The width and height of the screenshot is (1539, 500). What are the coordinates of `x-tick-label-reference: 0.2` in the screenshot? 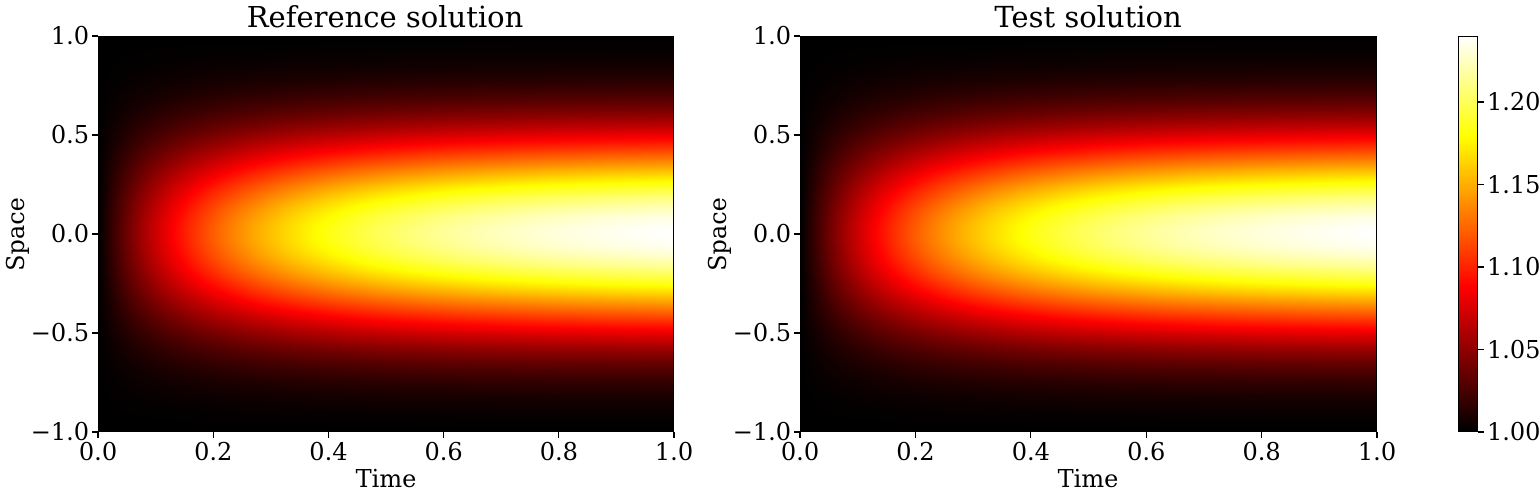 It's located at (213, 452).